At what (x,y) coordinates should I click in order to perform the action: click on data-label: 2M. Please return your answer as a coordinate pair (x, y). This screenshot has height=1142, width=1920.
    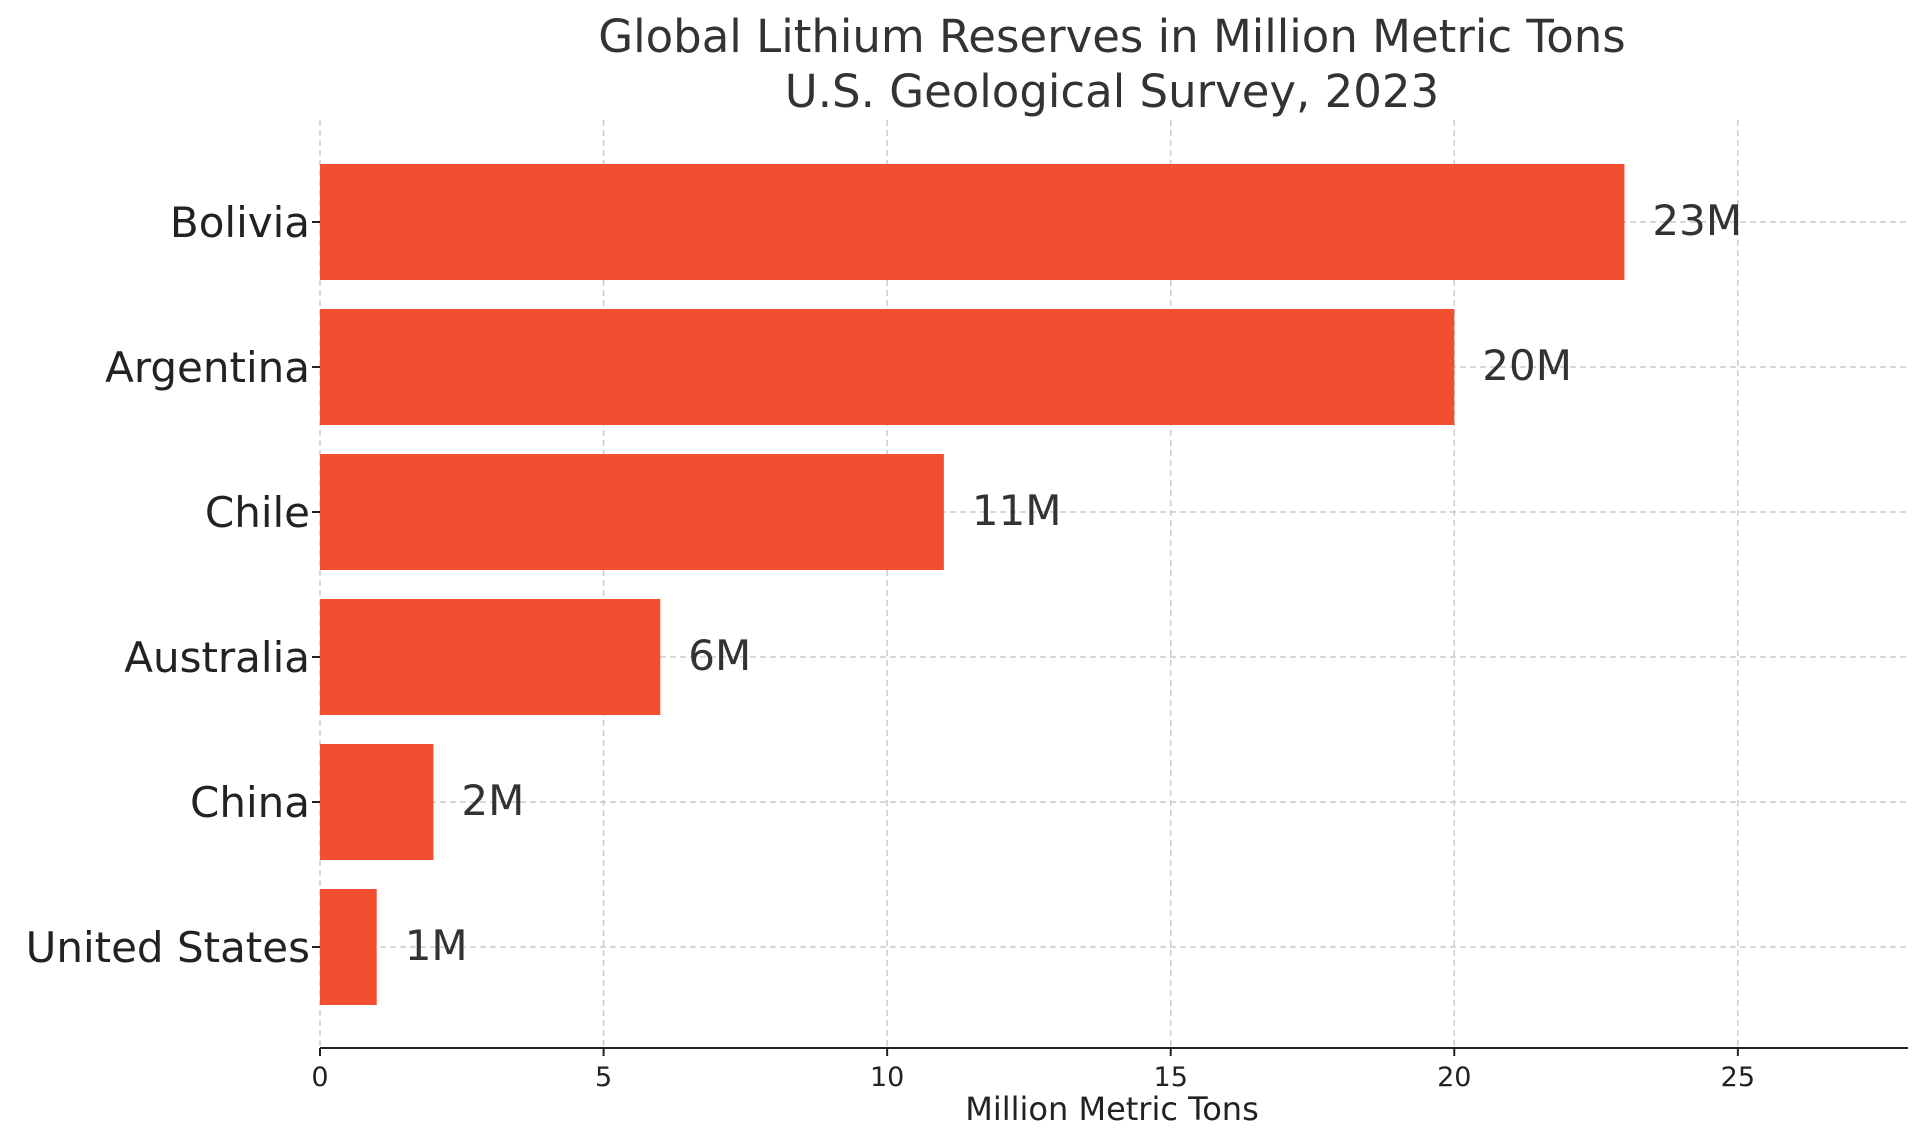
    Looking at the image, I should click on (492, 800).